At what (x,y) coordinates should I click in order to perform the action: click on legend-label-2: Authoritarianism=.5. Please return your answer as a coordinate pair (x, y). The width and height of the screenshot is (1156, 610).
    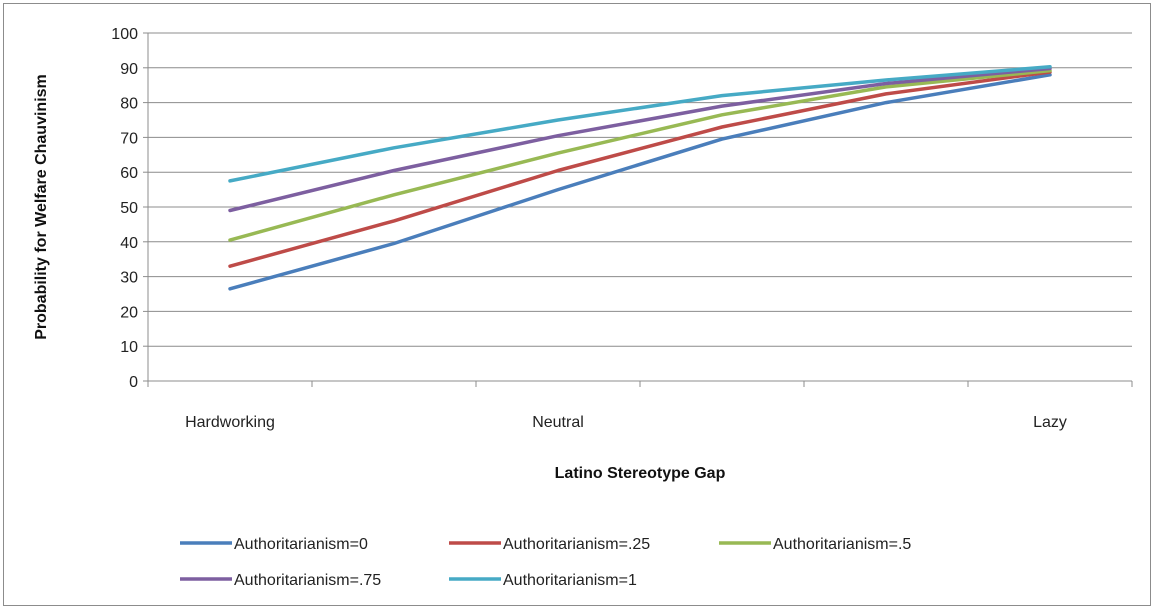
    Looking at the image, I should click on (842, 544).